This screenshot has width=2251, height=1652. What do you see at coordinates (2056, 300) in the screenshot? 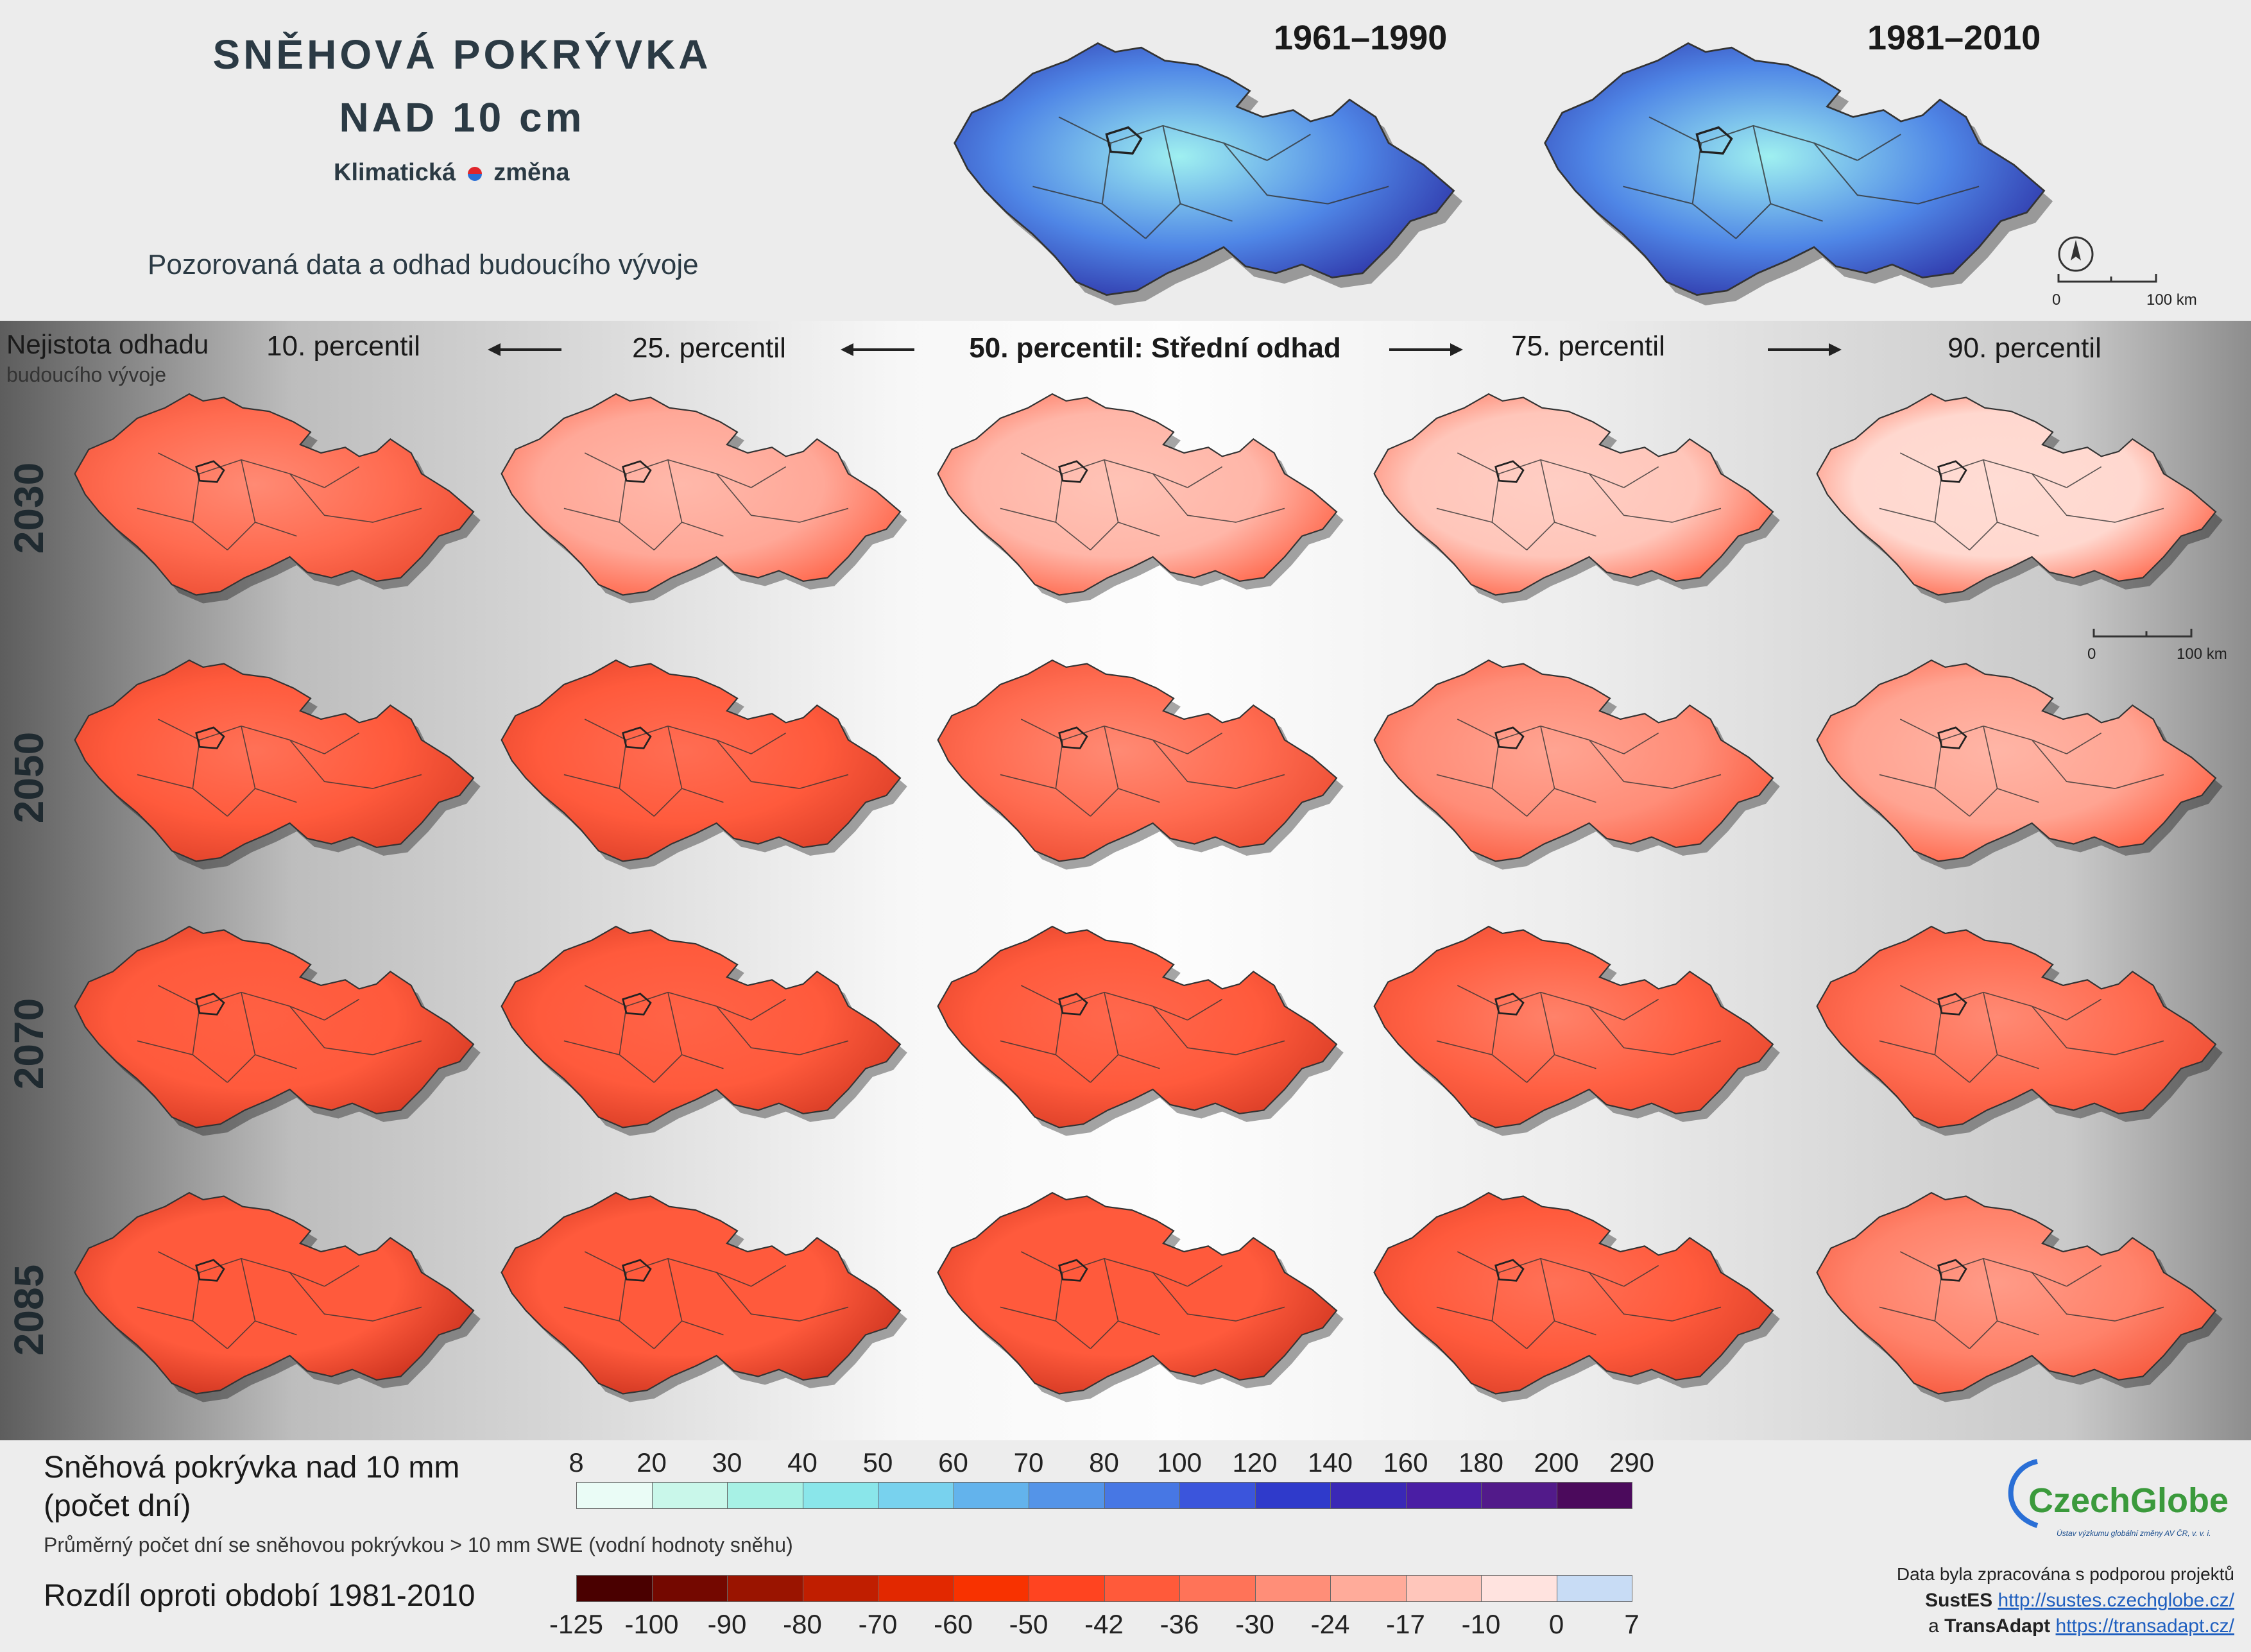
I see `scale-bar-top-start: 0` at bounding box center [2056, 300].